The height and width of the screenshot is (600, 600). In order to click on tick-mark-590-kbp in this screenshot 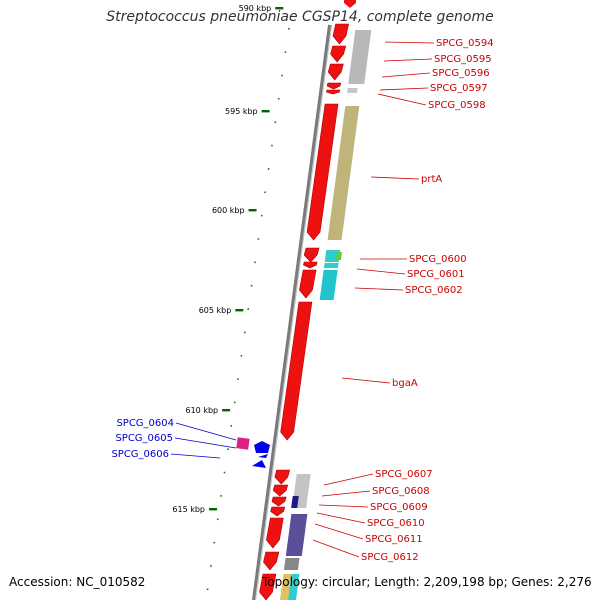, I will do `click(279, 8)`.